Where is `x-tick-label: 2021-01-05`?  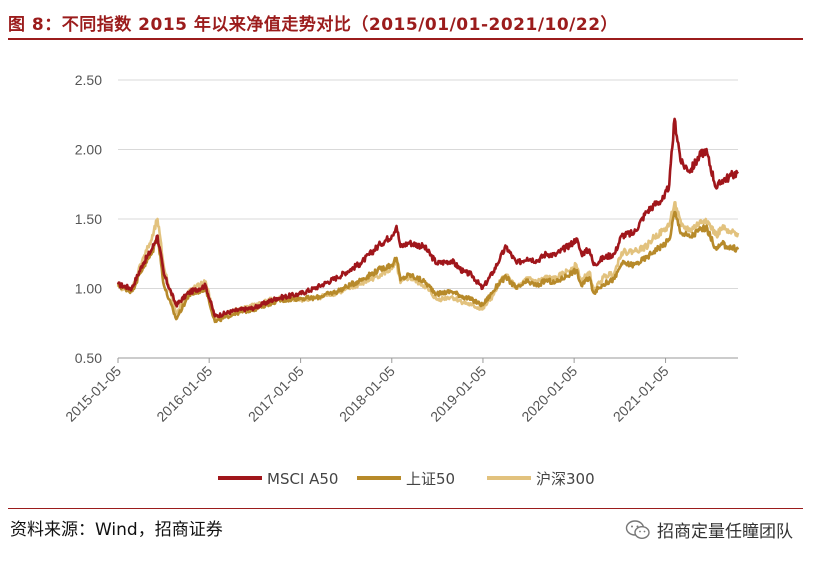 x-tick-label: 2021-01-05 is located at coordinates (641, 394).